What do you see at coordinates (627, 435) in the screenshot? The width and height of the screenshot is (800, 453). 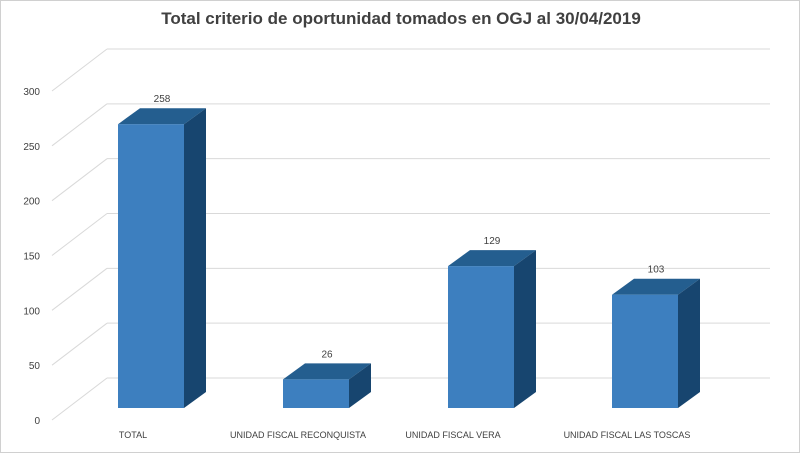 I see `x-tick-label: UNIDAD FISCAL LAS TOSCAS` at bounding box center [627, 435].